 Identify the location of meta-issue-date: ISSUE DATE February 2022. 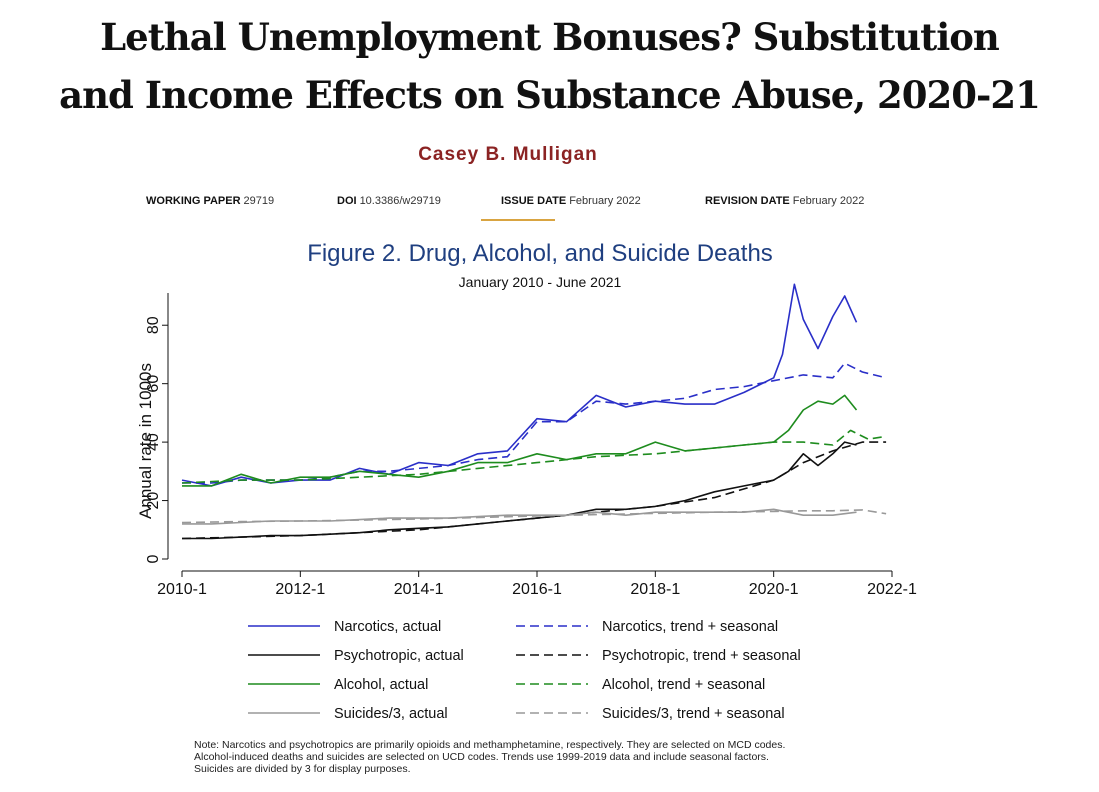
(571, 201).